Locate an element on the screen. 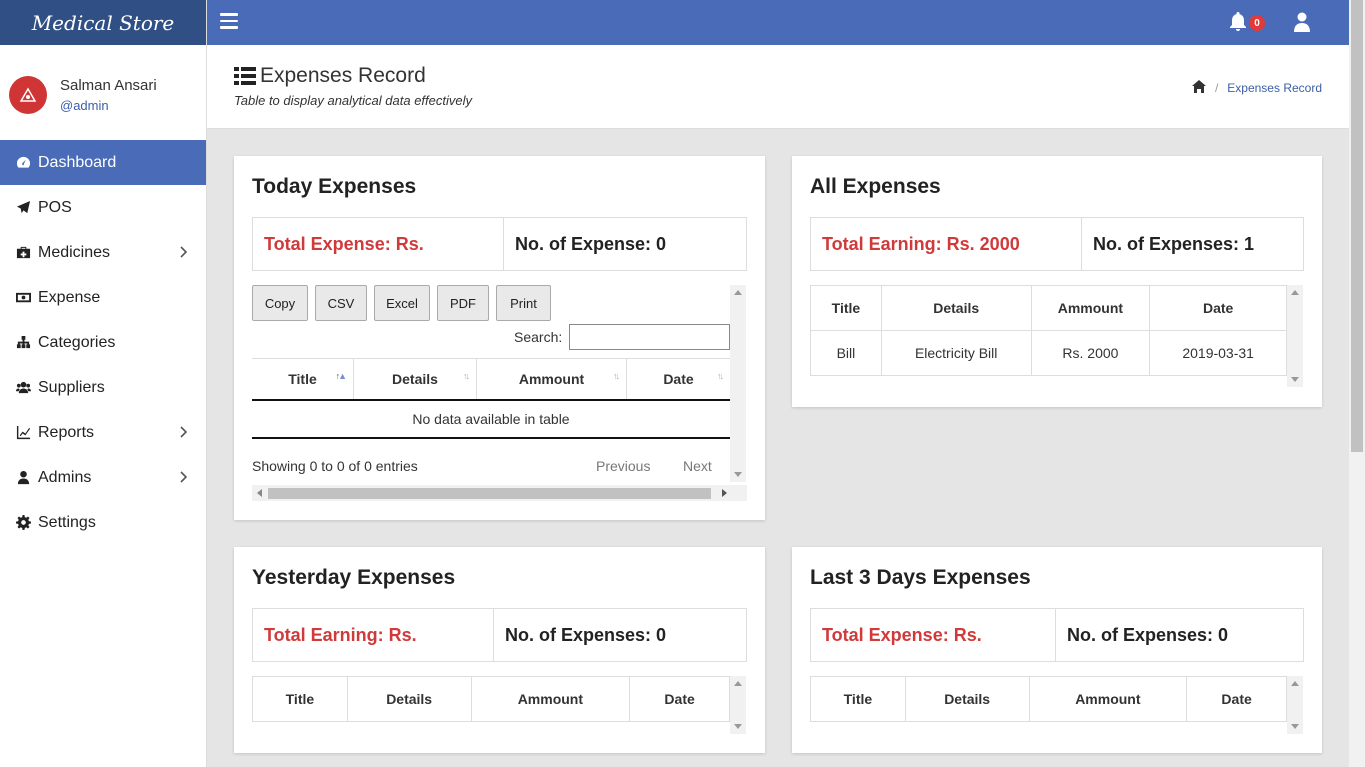 The height and width of the screenshot is (767, 1365). breadcrumb: / Expenses Record is located at coordinates (1256, 88).